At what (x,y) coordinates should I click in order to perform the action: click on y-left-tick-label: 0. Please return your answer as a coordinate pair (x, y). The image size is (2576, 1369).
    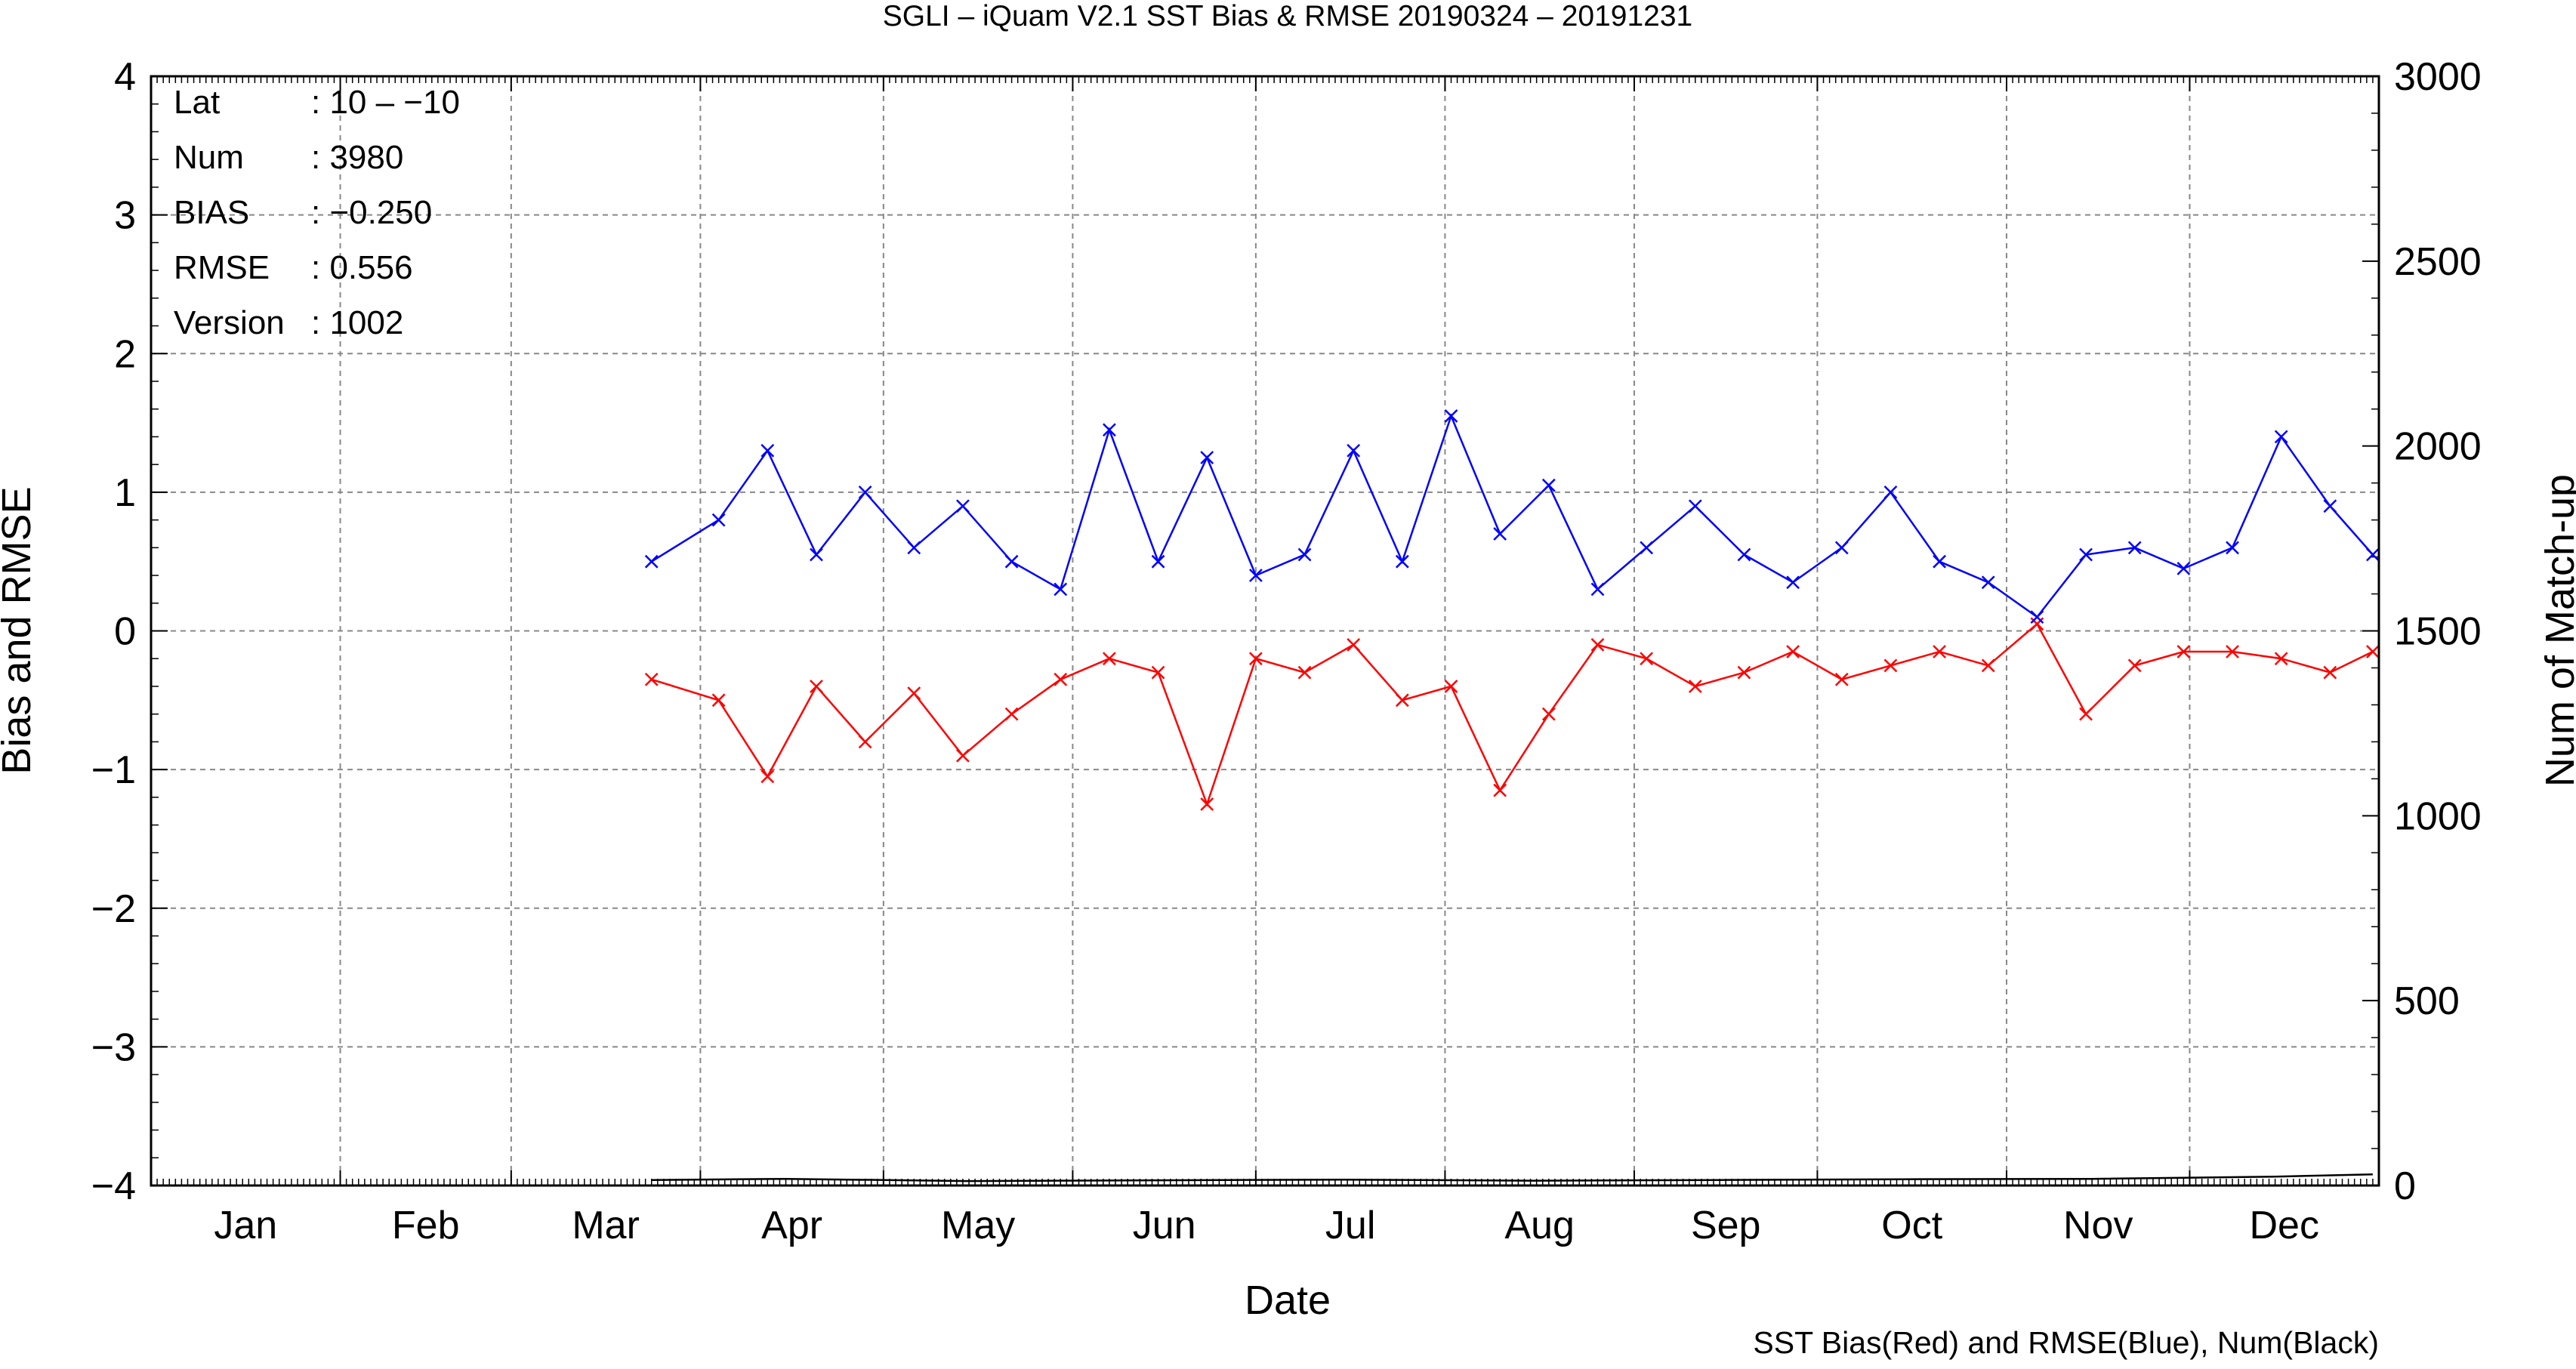
    Looking at the image, I should click on (125, 632).